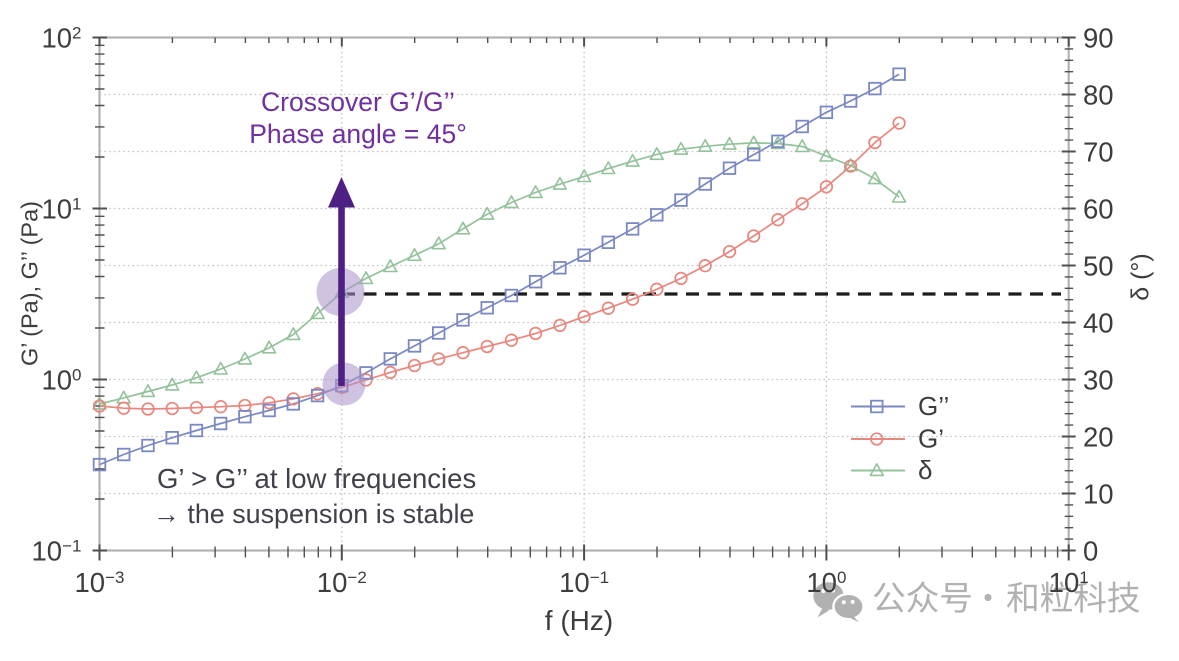  Describe the element at coordinates (1098, 493) in the screenshot. I see `svg-text: 10` at that location.